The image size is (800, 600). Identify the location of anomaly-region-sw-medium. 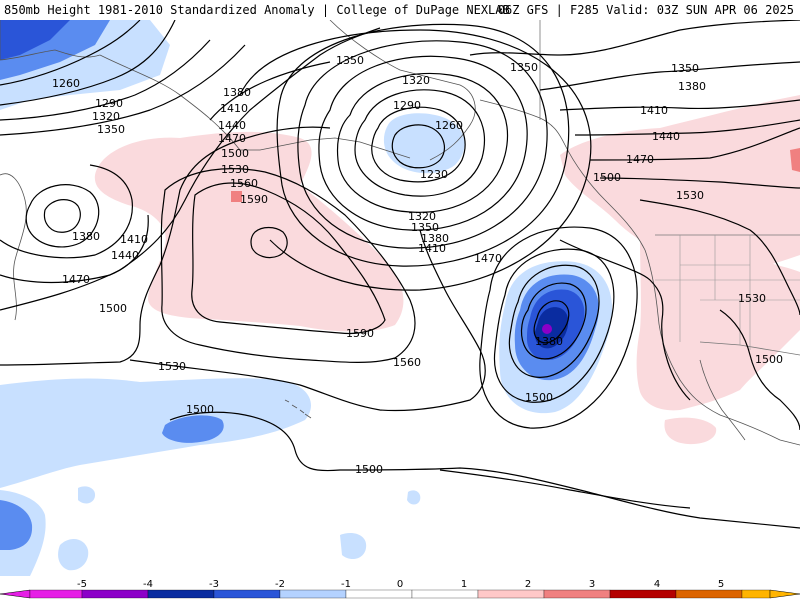
(16, 525).